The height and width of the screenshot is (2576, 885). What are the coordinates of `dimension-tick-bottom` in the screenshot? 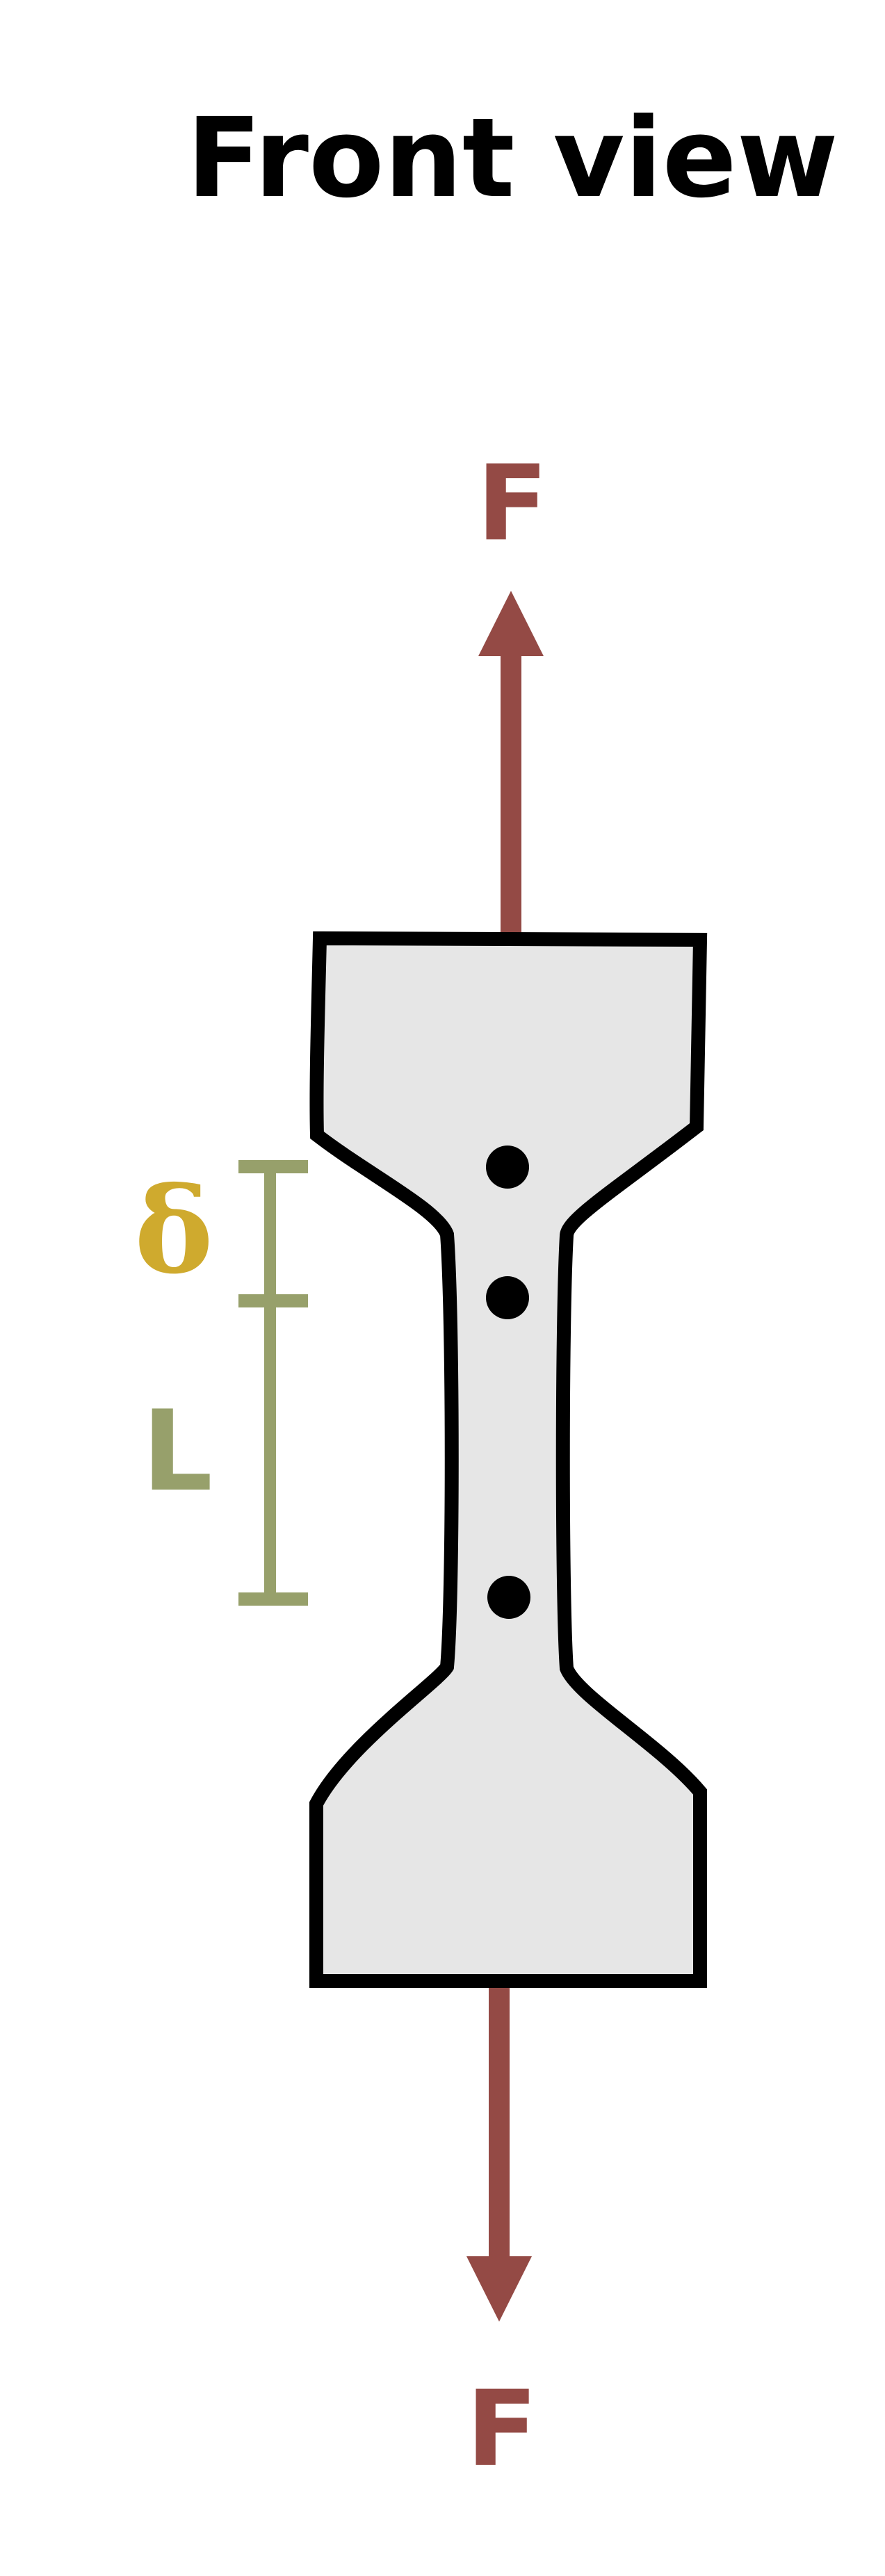 It's located at (273, 1599).